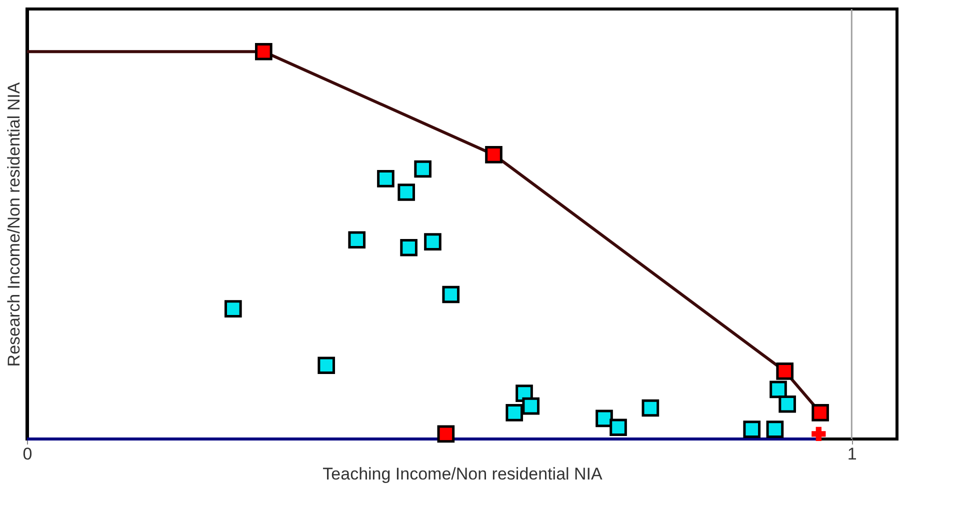  Describe the element at coordinates (14, 224) in the screenshot. I see `y-axis-title: Research Income/Non residential NIA` at that location.